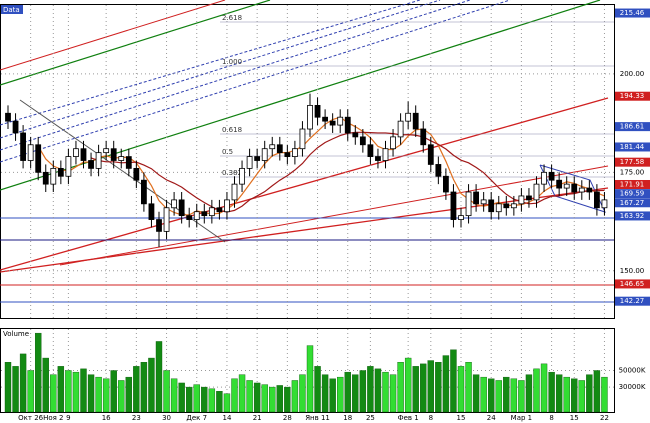 Image resolution: width=650 pixels, height=423 pixels. I want to click on price-label: 146.65, so click(632, 284).